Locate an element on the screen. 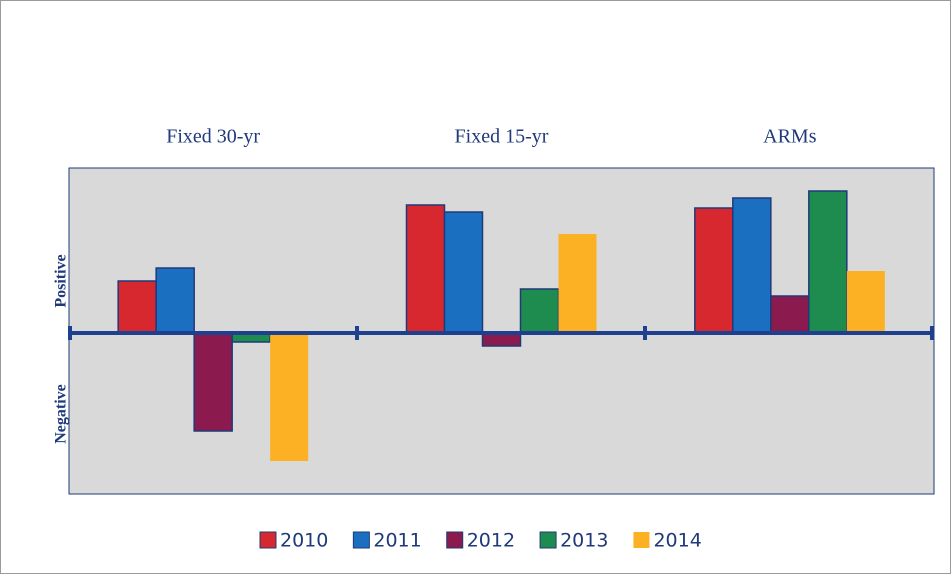 This screenshot has width=951, height=574. legend-label: 2012 is located at coordinates (491, 541).